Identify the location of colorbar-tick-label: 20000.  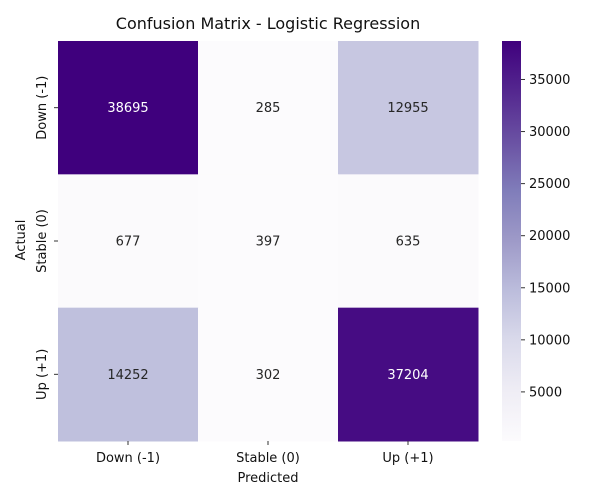
(549, 236).